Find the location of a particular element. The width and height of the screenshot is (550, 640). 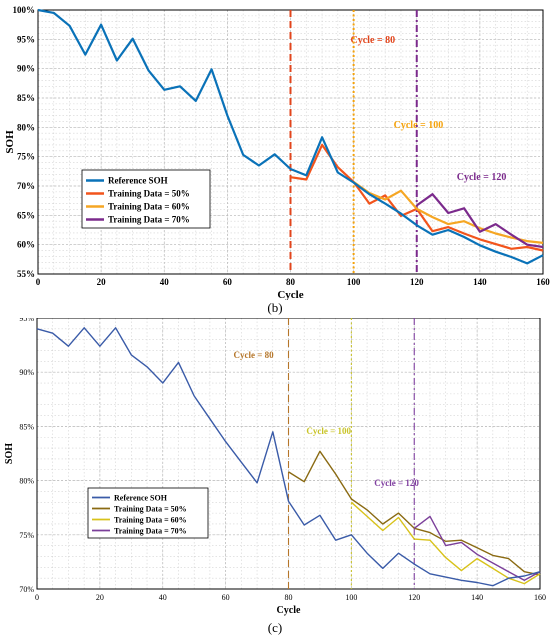

chart-caption-b: (b) is located at coordinates (275, 307).